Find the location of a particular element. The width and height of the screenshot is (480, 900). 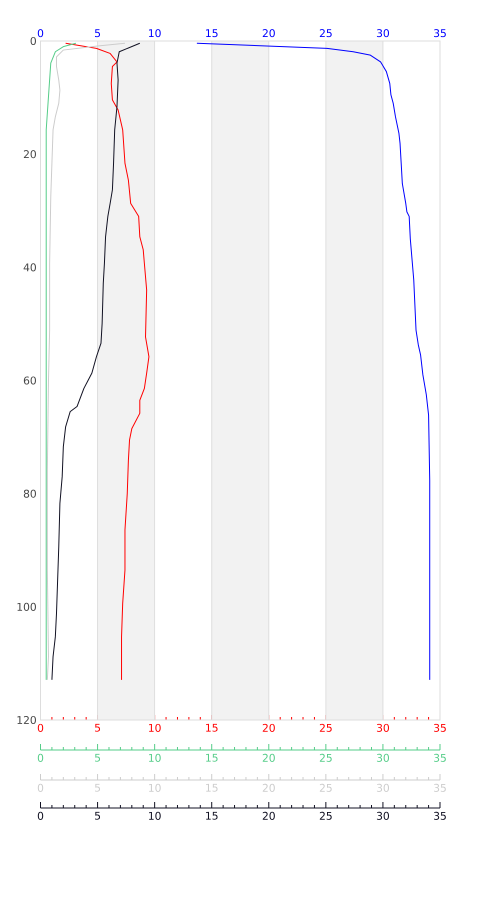

x2-tick-label: 5 is located at coordinates (97, 728).